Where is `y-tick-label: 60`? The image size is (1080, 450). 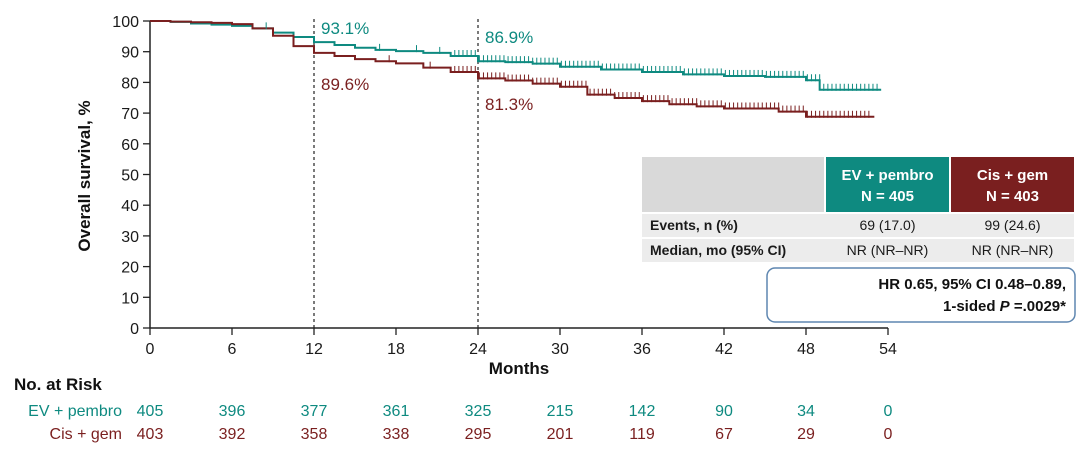 y-tick-label: 60 is located at coordinates (130, 145).